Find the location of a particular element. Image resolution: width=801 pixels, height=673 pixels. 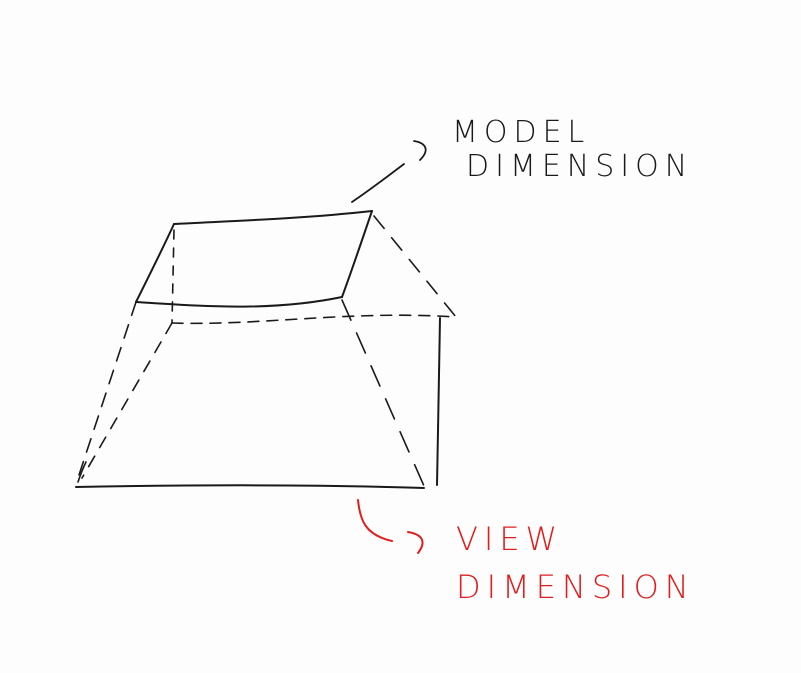

far-plane-bottom-edge is located at coordinates (250, 486).